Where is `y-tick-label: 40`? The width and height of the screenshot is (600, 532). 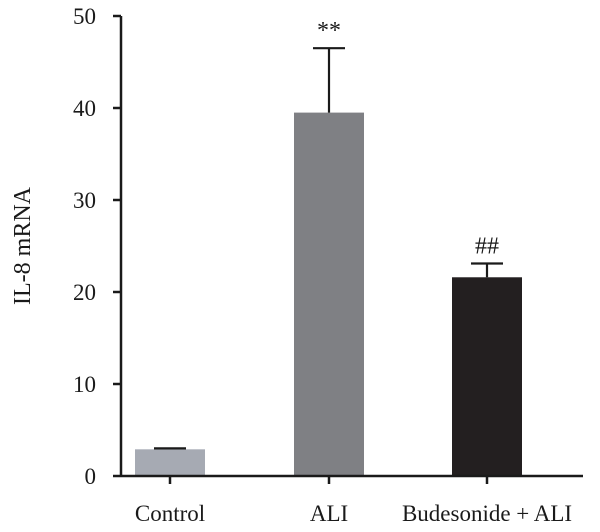 y-tick-label: 40 is located at coordinates (84, 108).